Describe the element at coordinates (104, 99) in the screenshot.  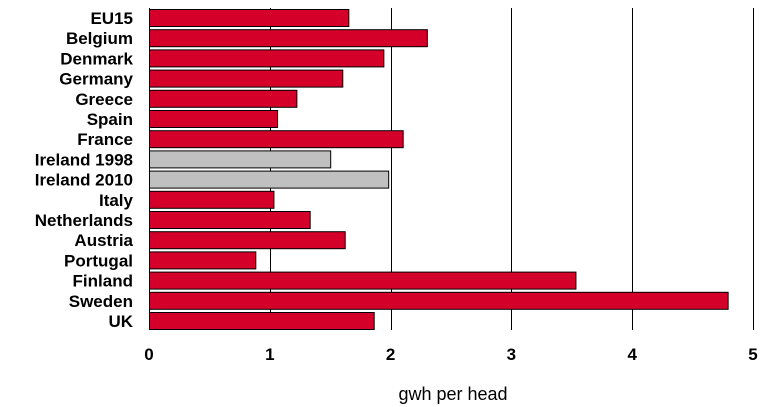
I see `category-label: Greece` at that location.